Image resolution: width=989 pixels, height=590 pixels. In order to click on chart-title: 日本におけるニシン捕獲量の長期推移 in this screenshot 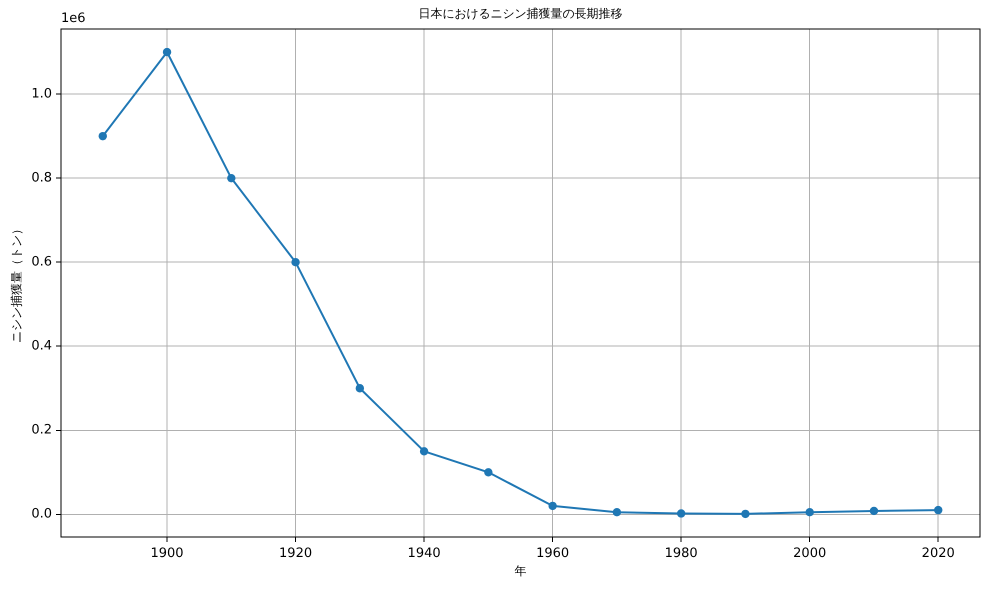, I will do `click(520, 13)`.